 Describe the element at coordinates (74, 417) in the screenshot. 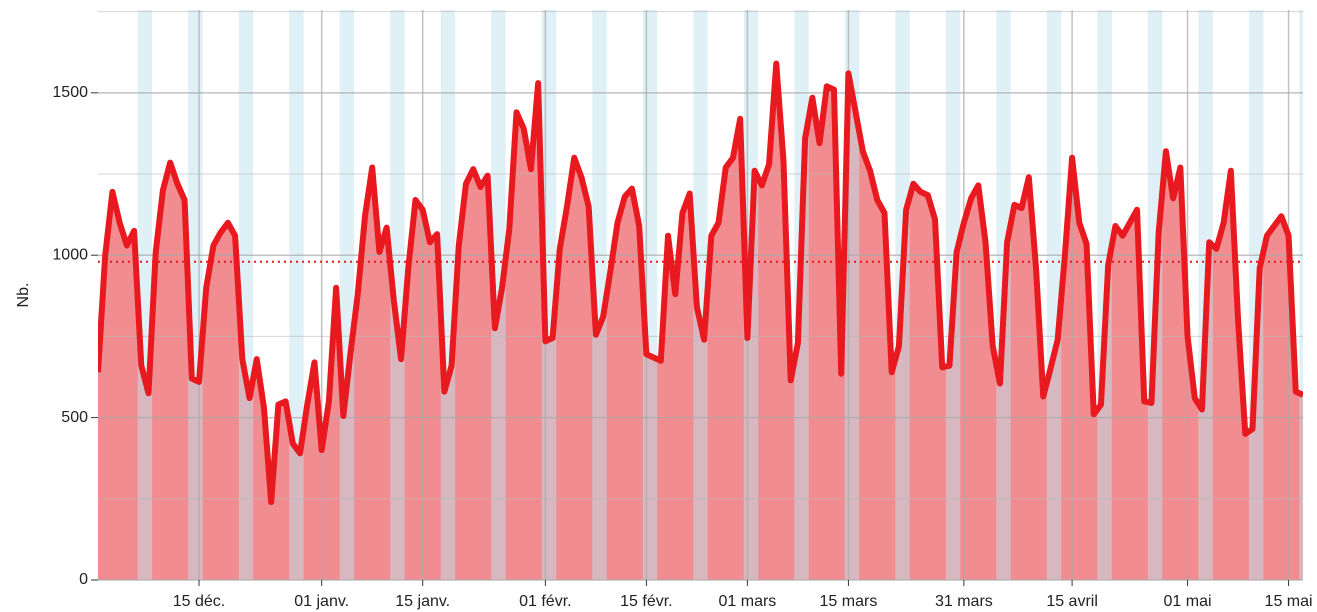

I see `y-tick-label: 500` at that location.